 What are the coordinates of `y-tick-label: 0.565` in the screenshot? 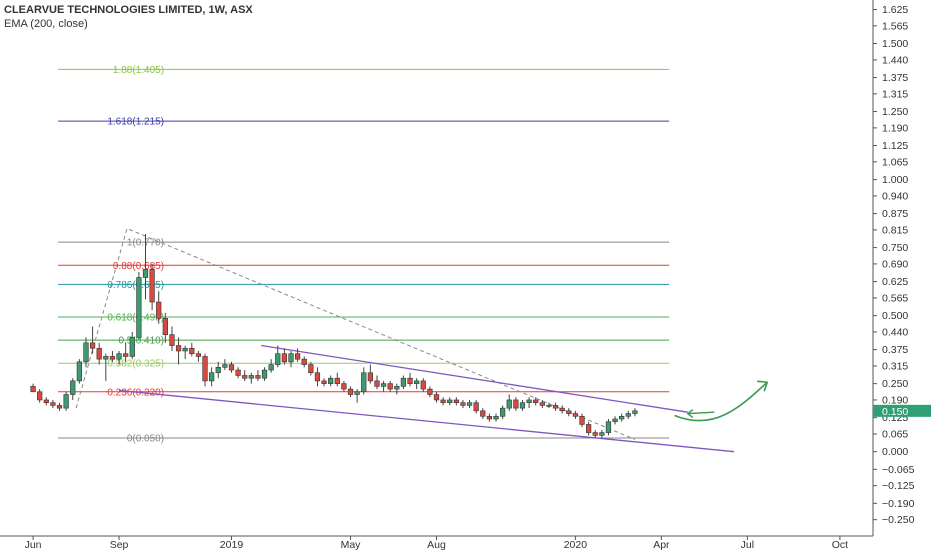 It's located at (895, 298).